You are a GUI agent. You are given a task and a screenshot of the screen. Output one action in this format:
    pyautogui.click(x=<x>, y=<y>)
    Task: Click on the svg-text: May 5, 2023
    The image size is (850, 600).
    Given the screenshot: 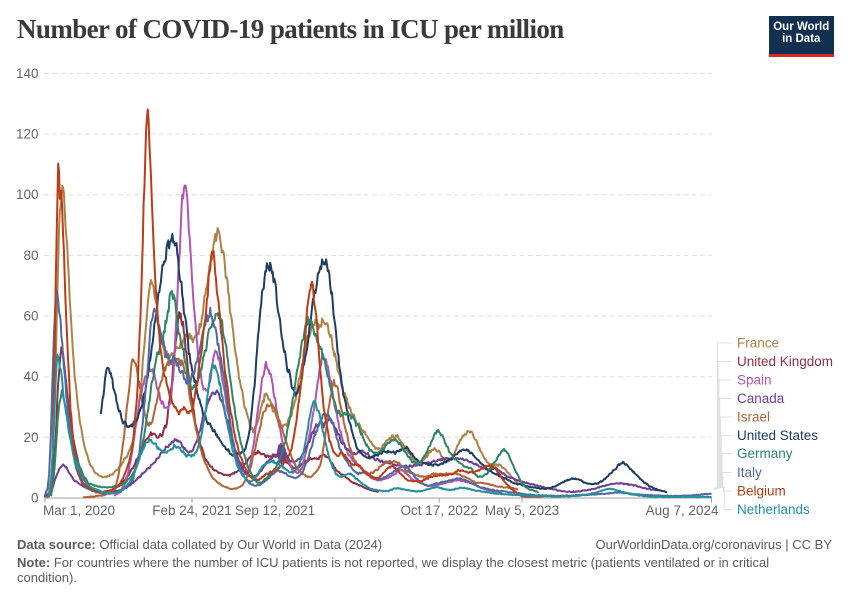 What is the action you would take?
    pyautogui.click(x=522, y=510)
    